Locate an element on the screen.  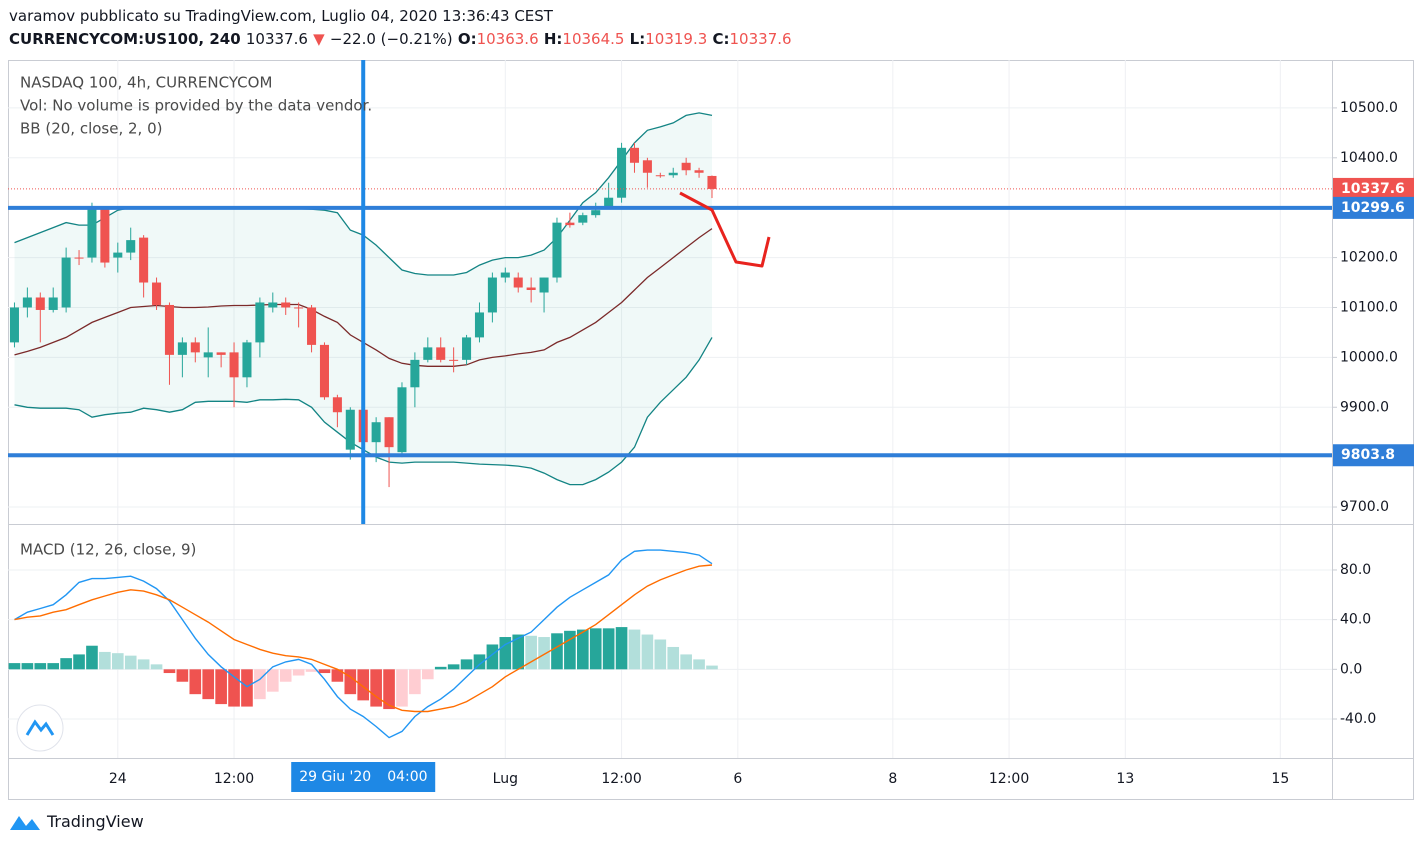
y-tick-label: 40.0 is located at coordinates (1355, 620).